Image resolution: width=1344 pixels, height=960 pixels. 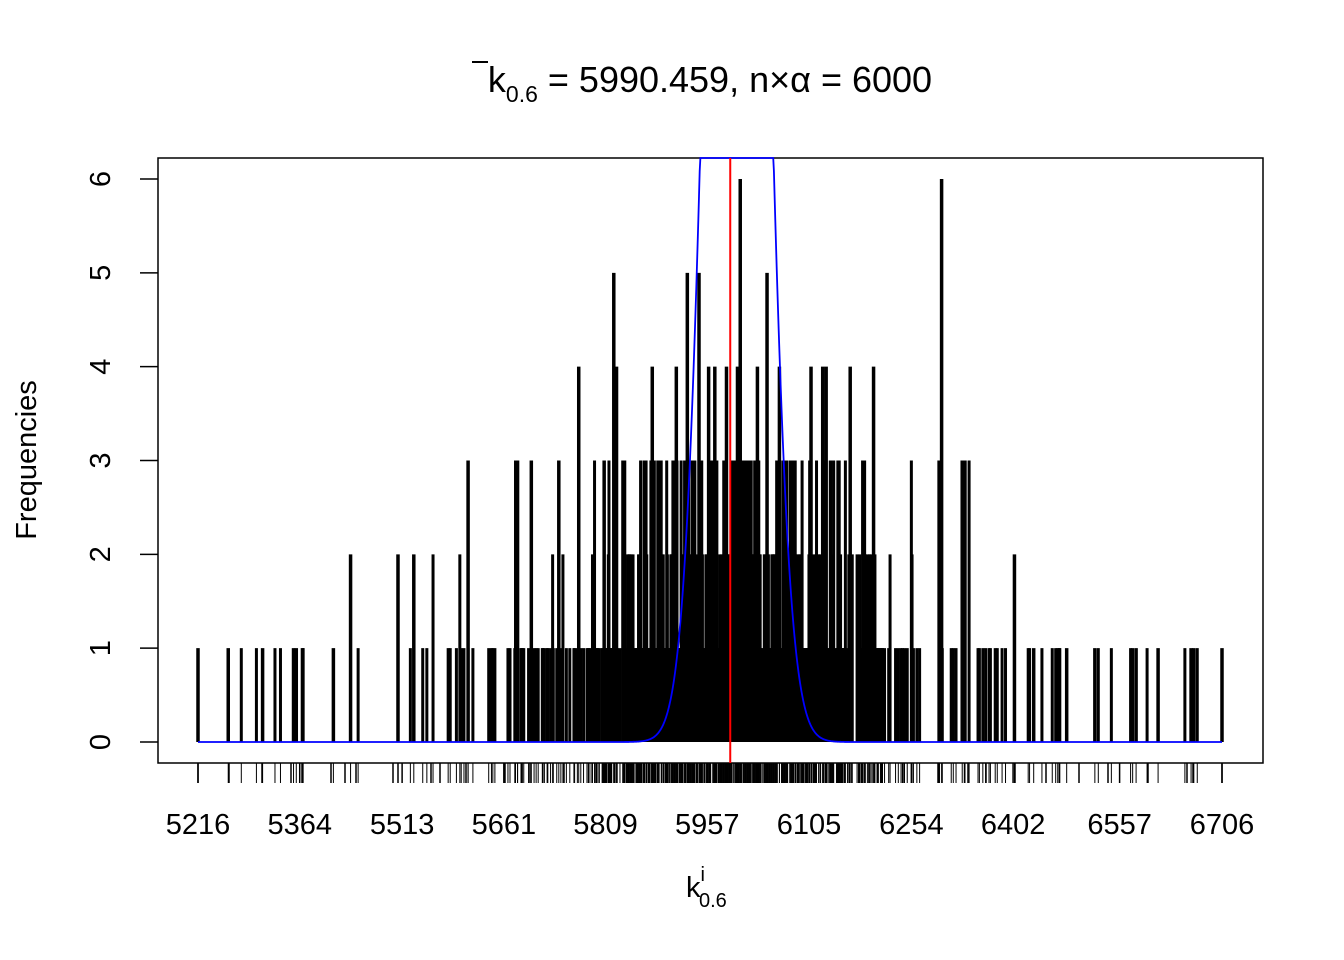 What do you see at coordinates (101, 179) in the screenshot?
I see `y-tick-label: 6` at bounding box center [101, 179].